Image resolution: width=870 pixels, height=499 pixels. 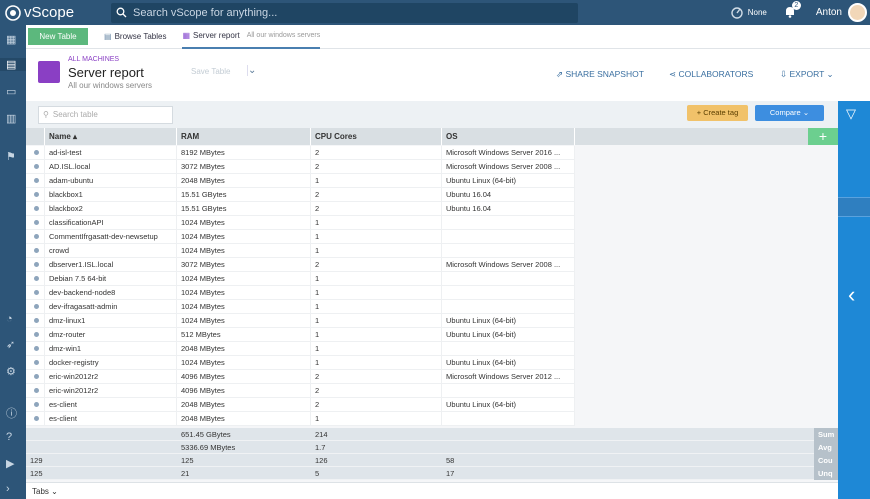 I want to click on table-search-input: Search table, so click(x=75, y=114).